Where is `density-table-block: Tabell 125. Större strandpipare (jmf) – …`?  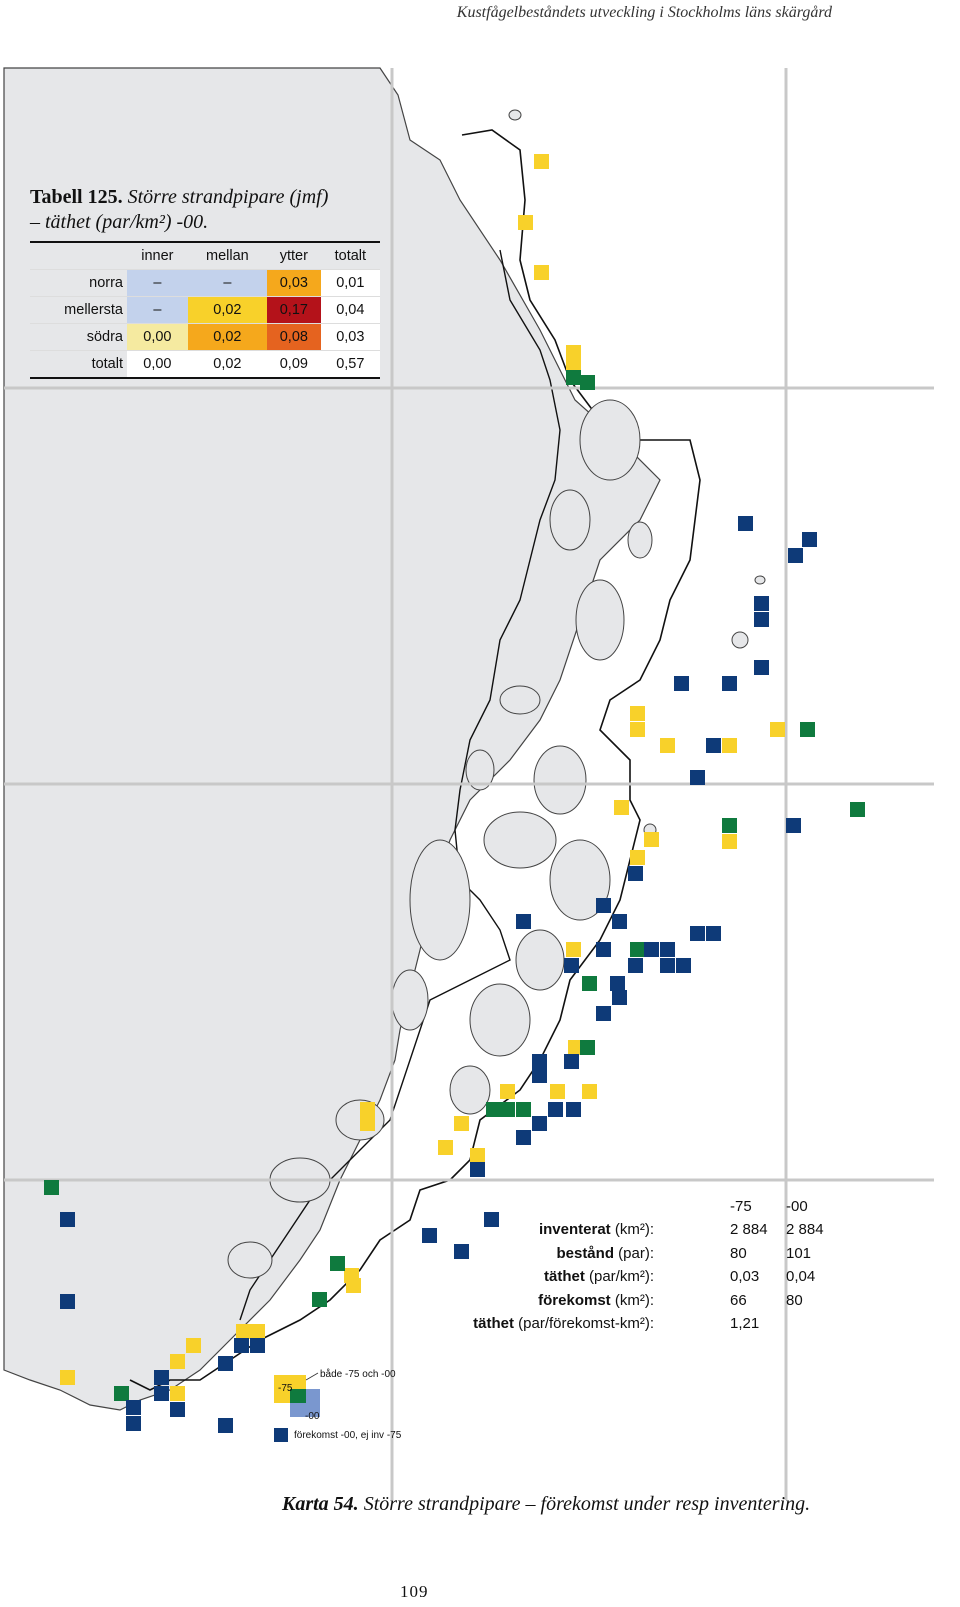
density-table-block: Tabell 125. Större strandpipare (jmf) – … is located at coordinates (205, 282).